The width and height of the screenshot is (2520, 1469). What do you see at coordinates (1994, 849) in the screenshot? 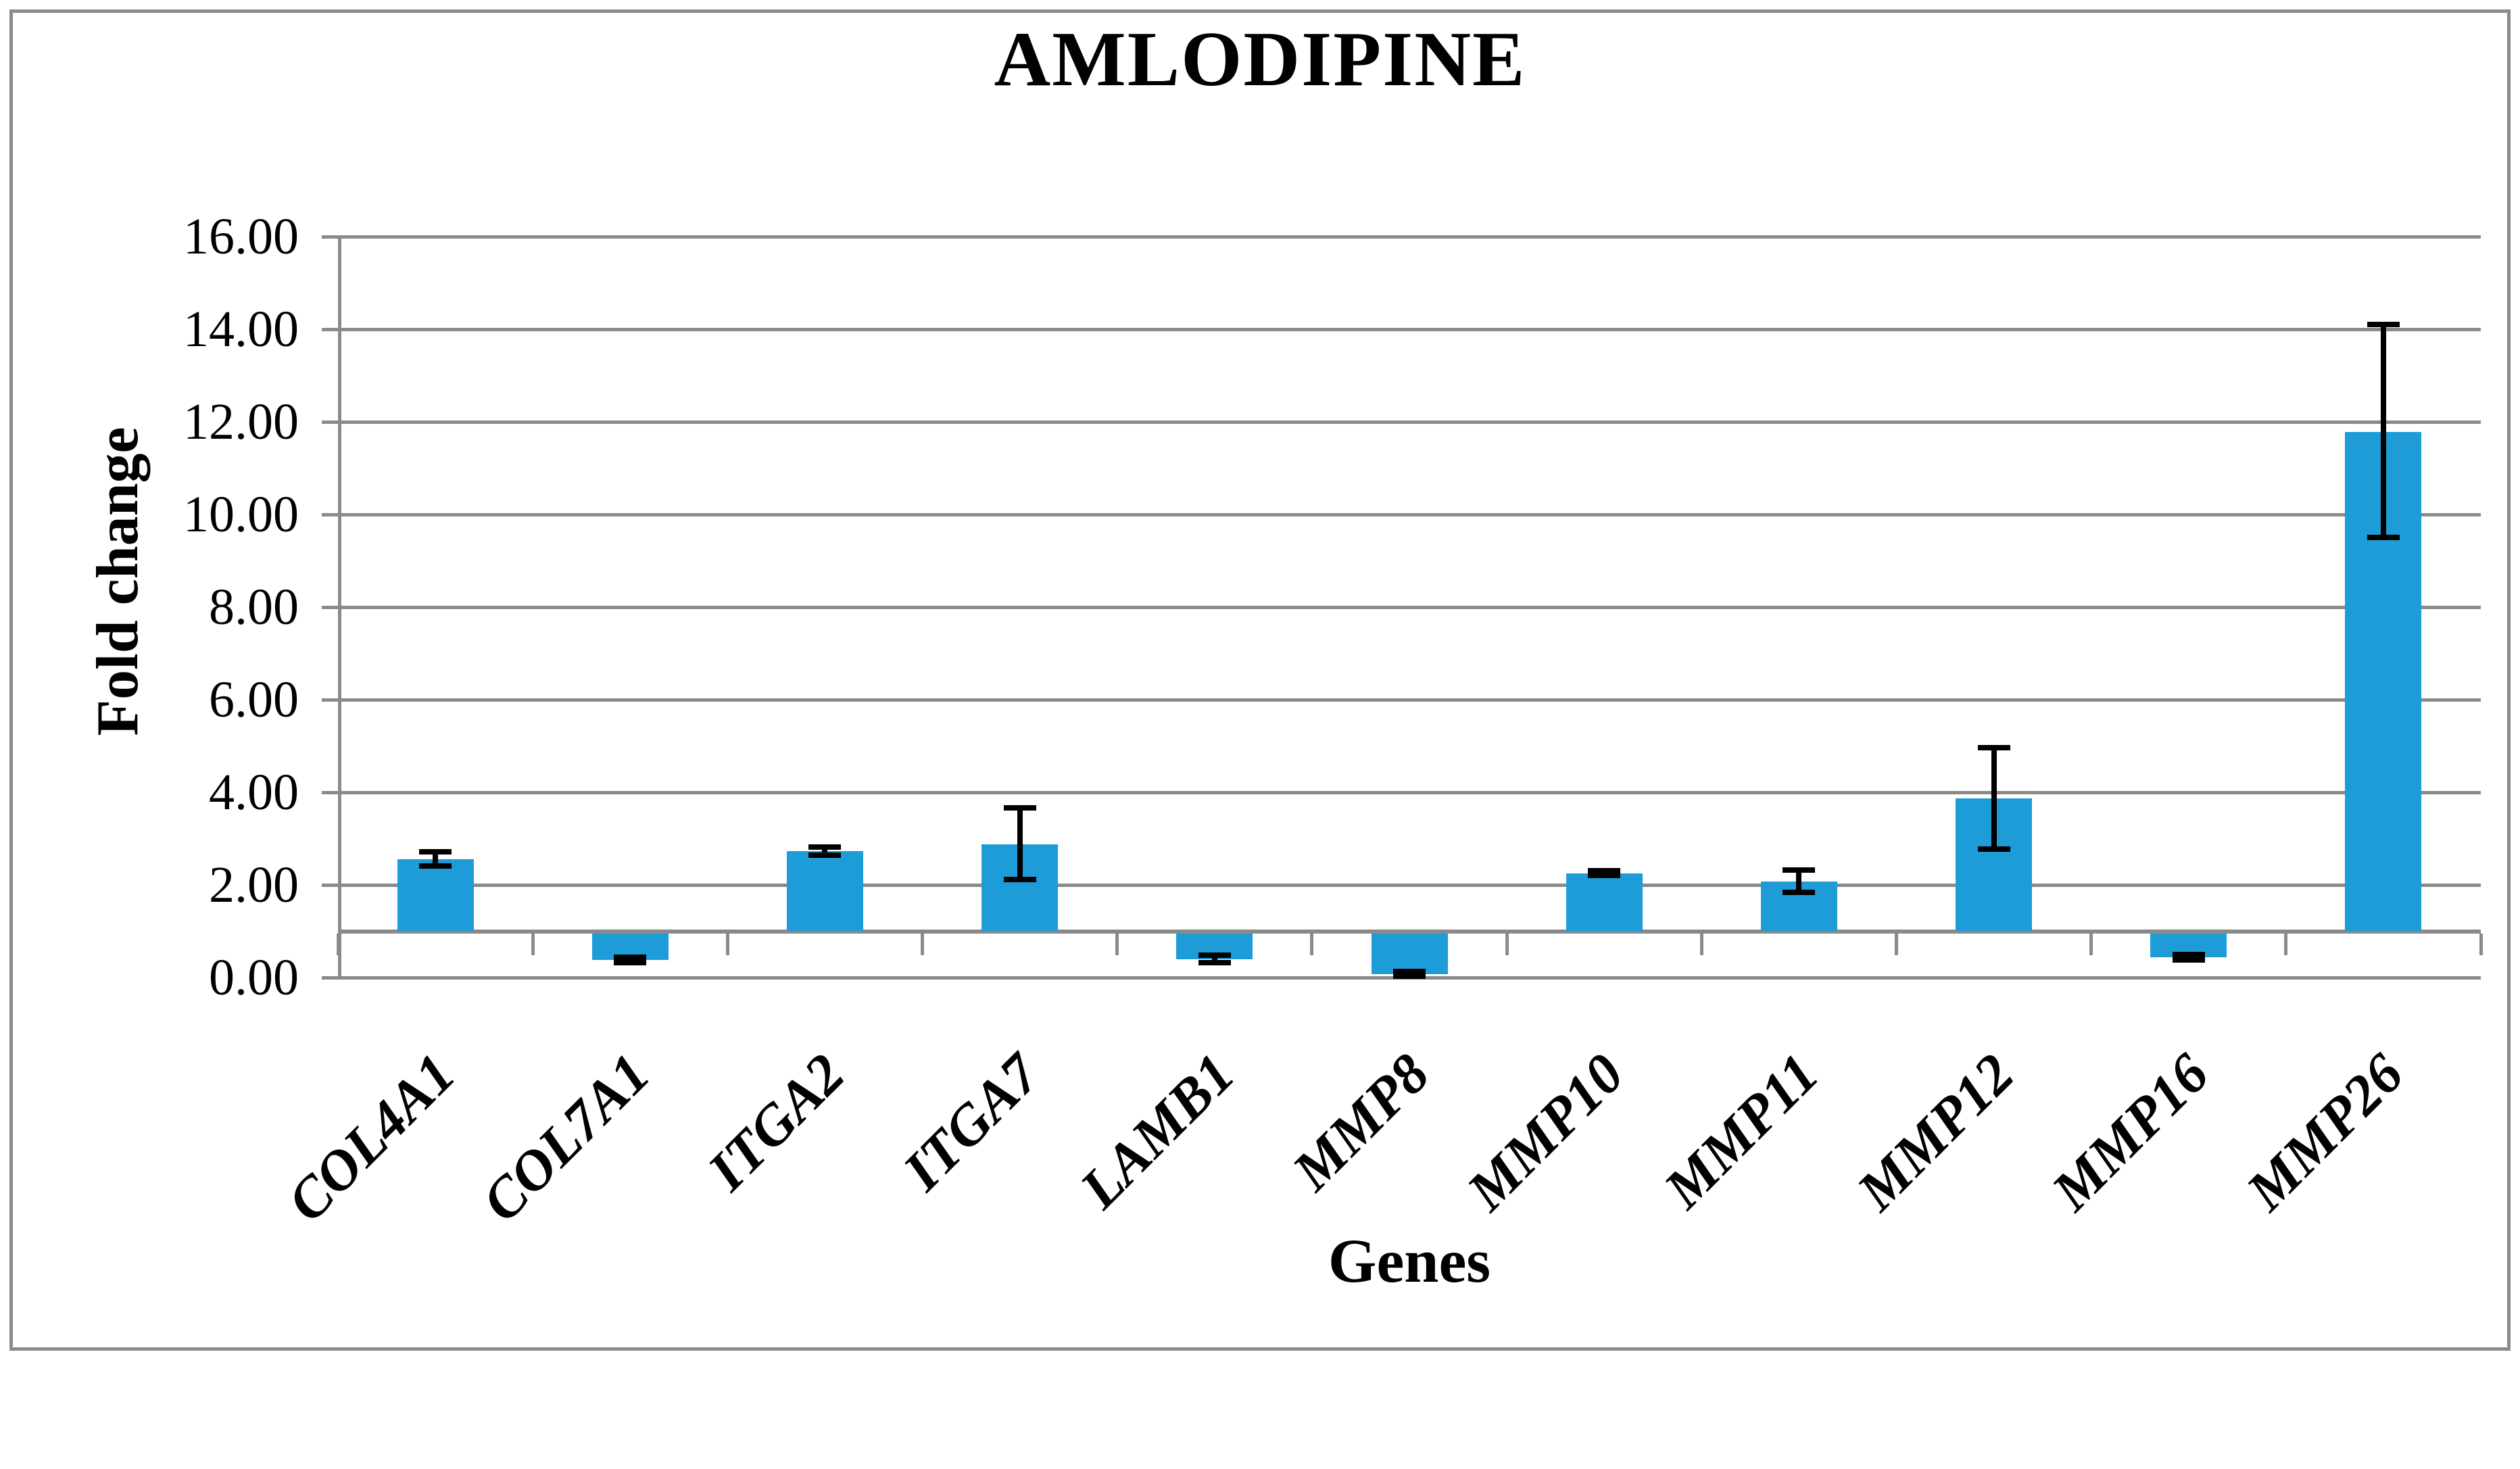
I see `error-cap-bottom-MMP12` at bounding box center [1994, 849].